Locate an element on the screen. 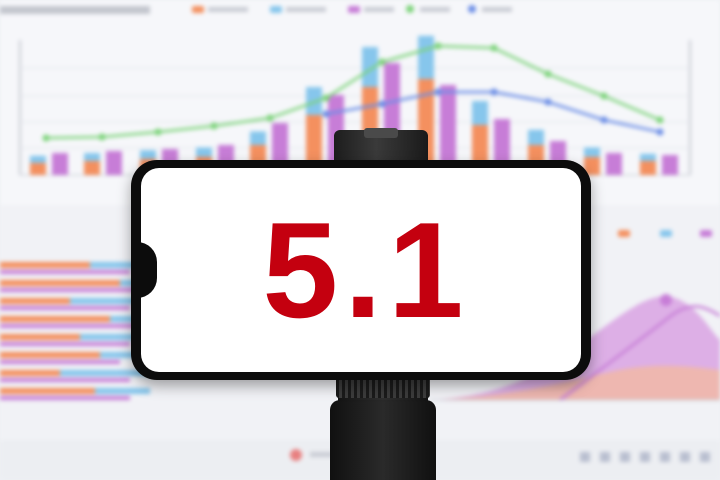 The image size is (720, 480). tripod-base is located at coordinates (383, 440).